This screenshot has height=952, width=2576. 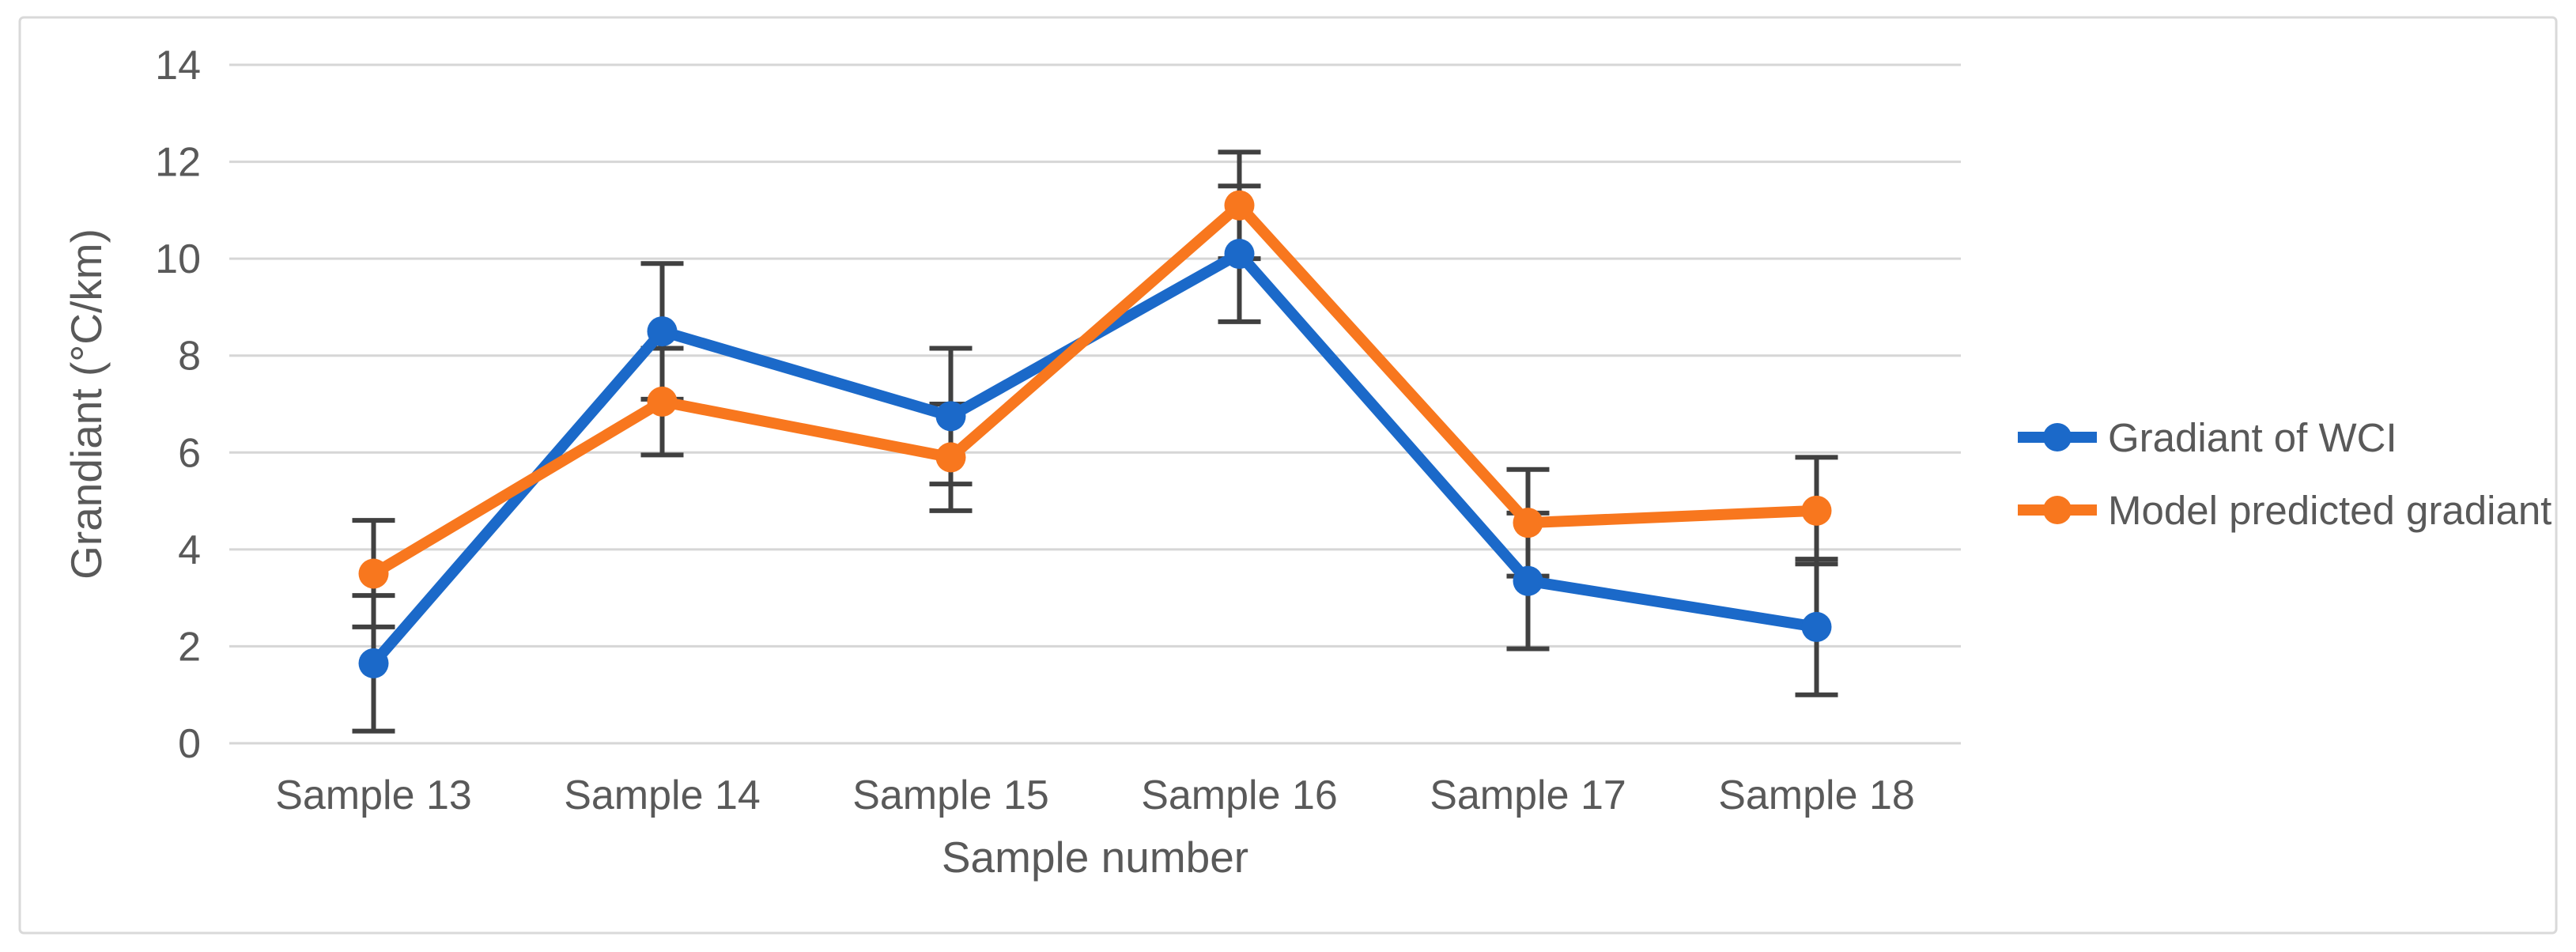 I want to click on y-tick-label: 4, so click(x=189, y=550).